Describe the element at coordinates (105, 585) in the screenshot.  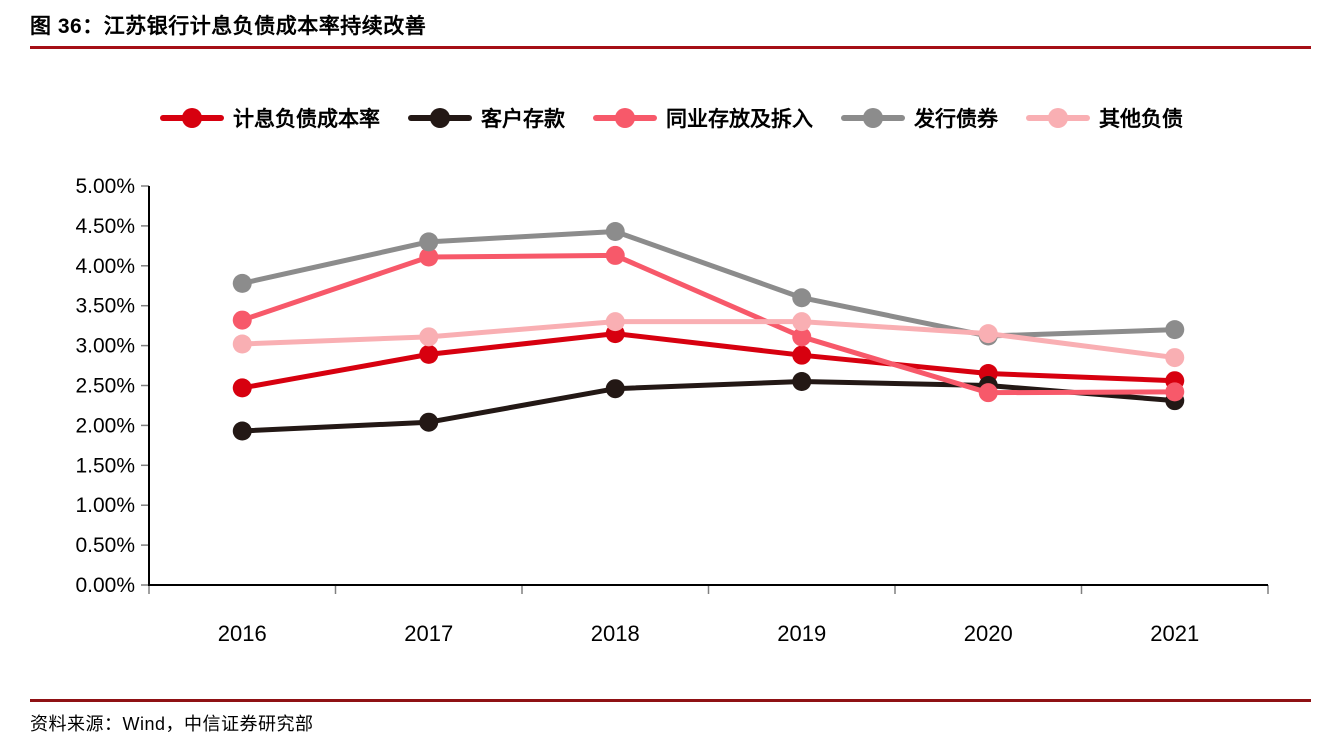
I see `y-tick-label: 0.00%` at that location.